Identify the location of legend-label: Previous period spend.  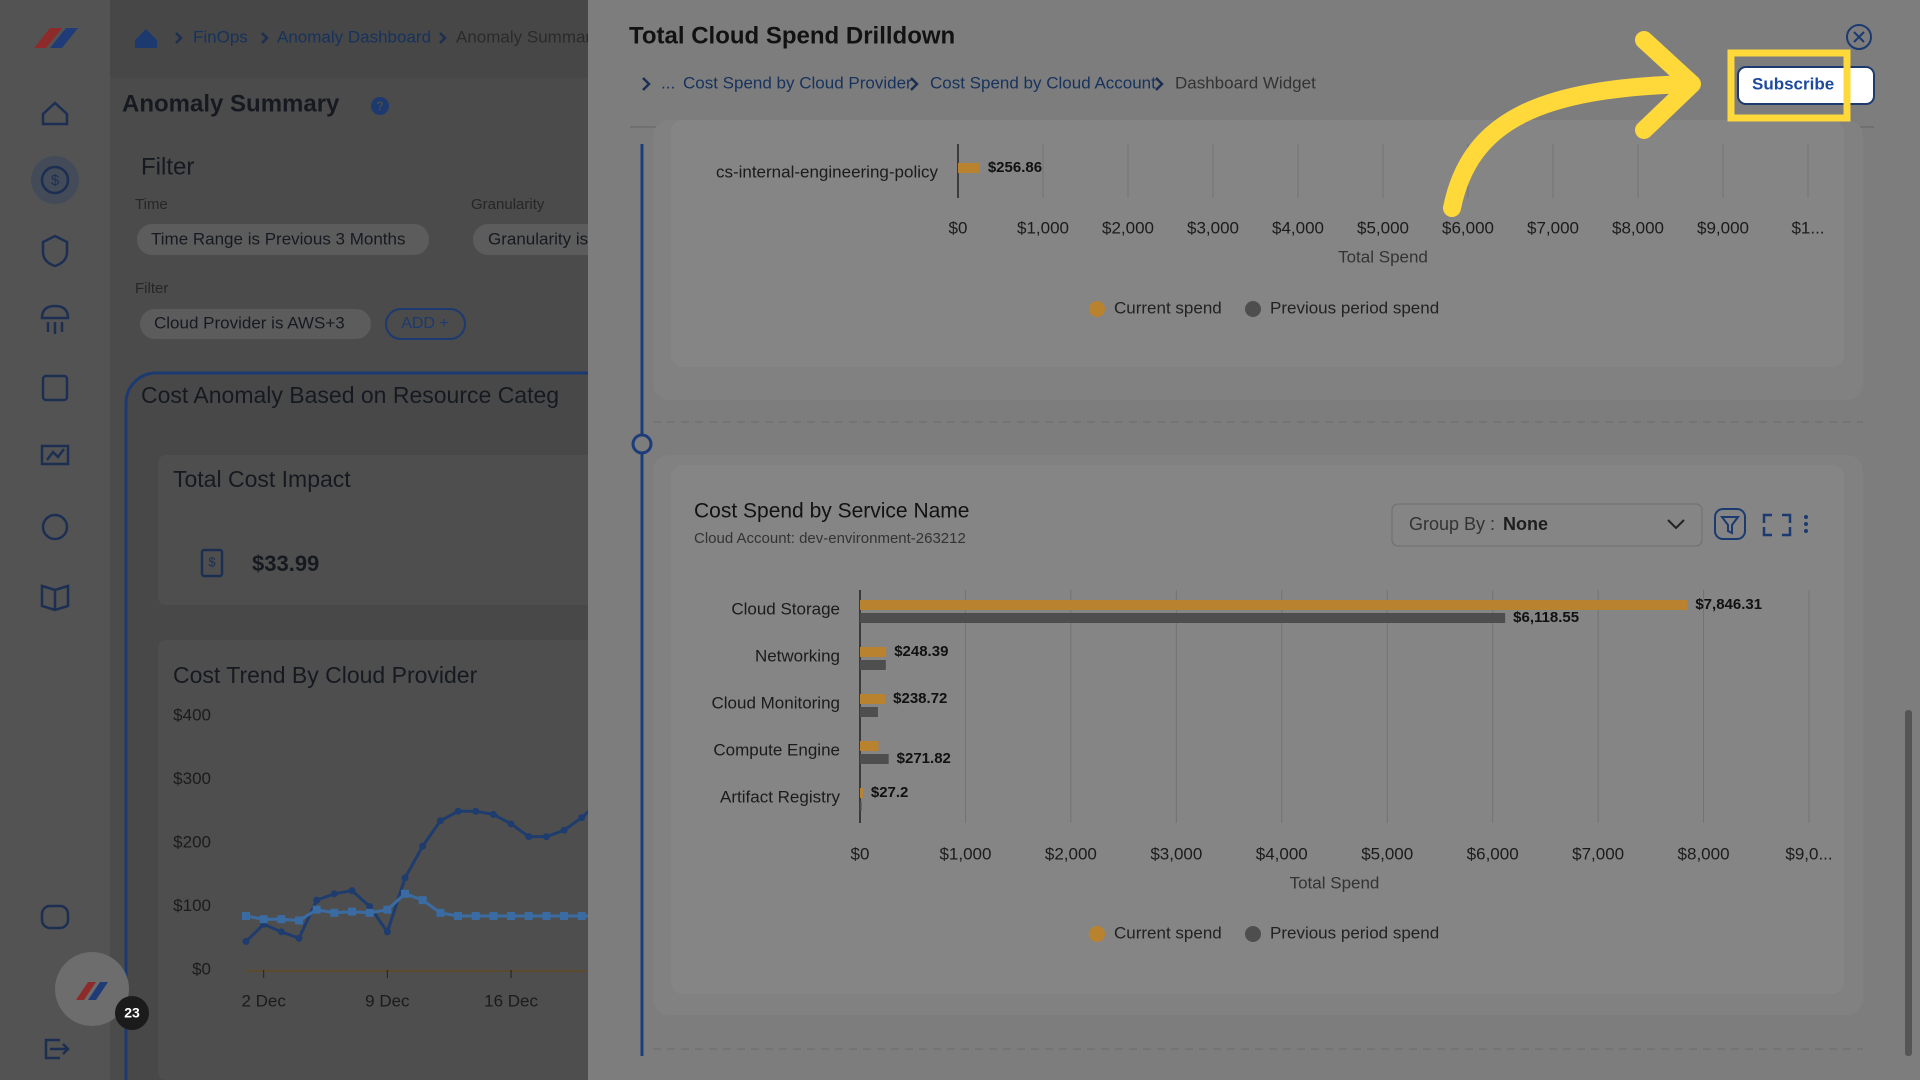
(1354, 932).